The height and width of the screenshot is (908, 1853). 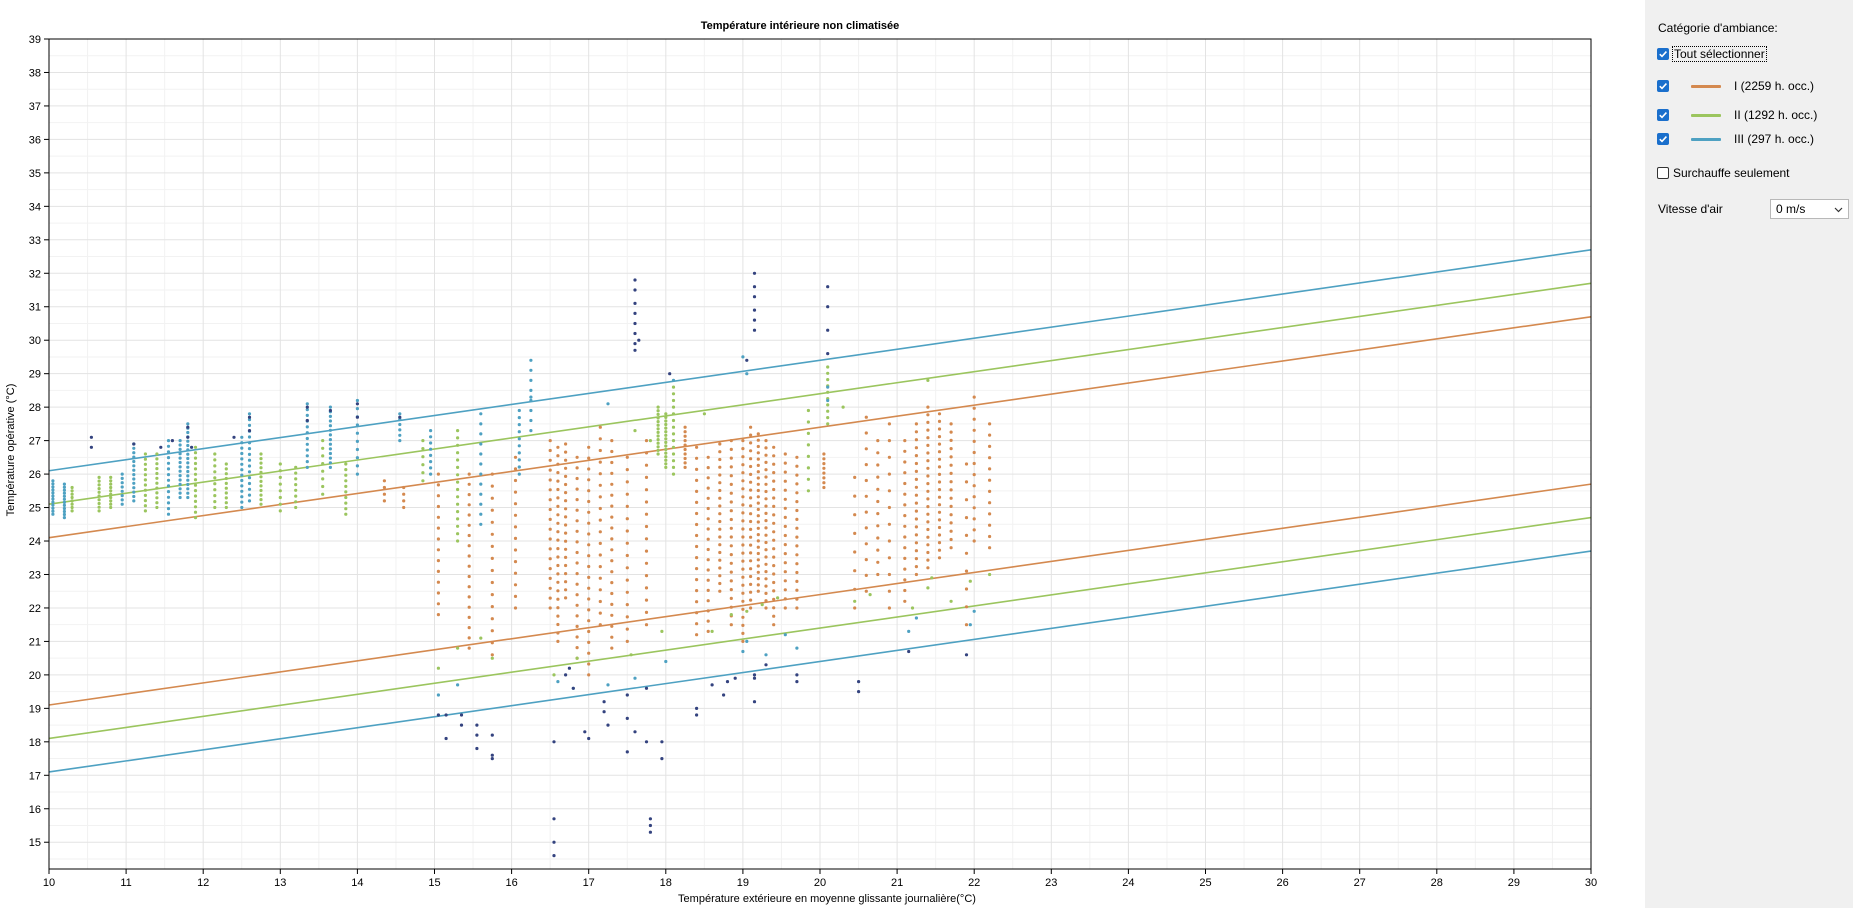 I want to click on air-speed-select: 0 m/s, so click(x=1809, y=209).